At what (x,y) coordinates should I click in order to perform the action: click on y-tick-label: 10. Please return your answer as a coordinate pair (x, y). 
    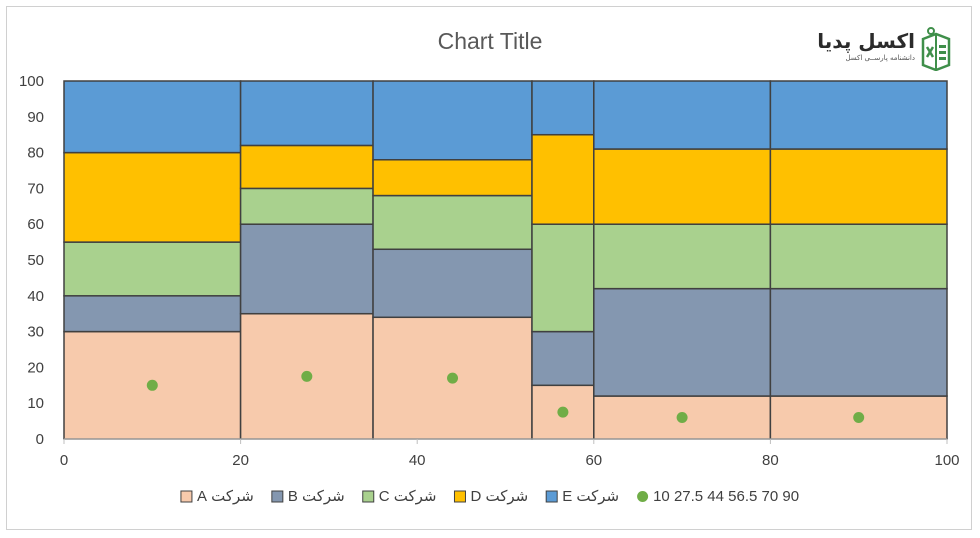
    Looking at the image, I should click on (35, 403).